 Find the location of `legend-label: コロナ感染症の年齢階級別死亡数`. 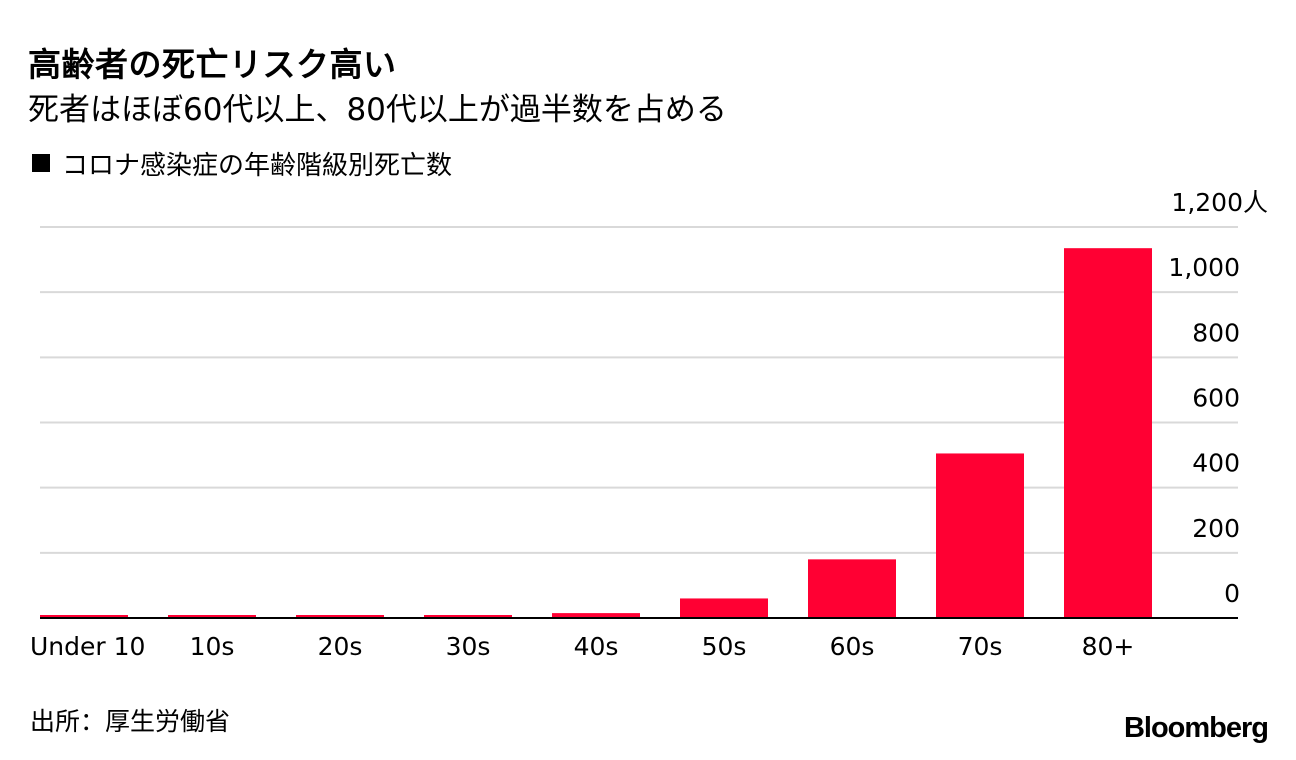

legend-label: コロナ感染症の年齢階級別死亡数 is located at coordinates (257, 165).